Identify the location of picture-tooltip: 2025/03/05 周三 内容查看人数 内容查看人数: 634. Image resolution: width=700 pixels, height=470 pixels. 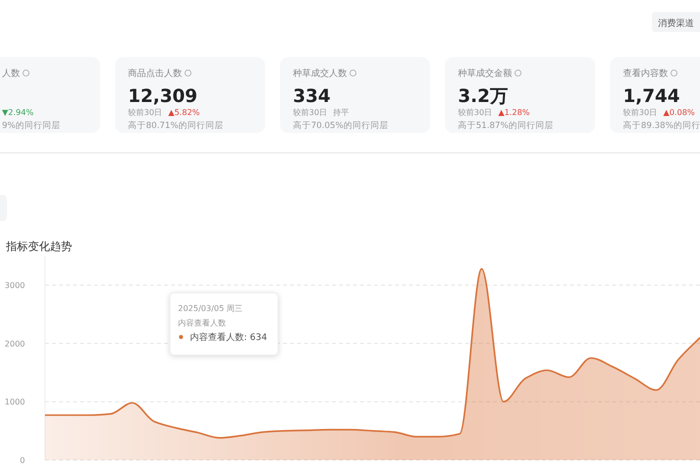
(224, 324).